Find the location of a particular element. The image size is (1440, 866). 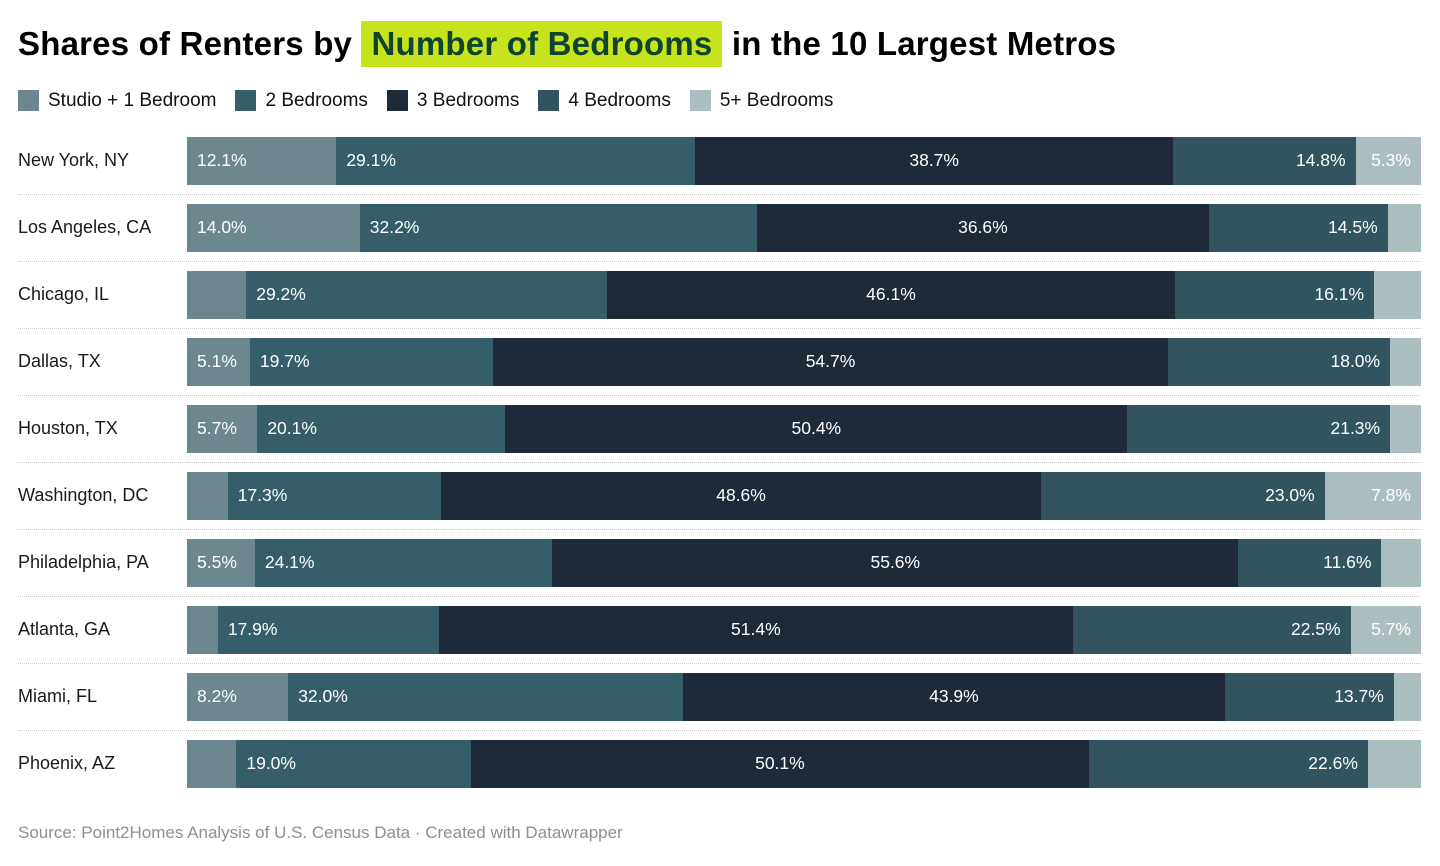

bar-segment-2-bedrooms: 19.0% is located at coordinates (353, 763).